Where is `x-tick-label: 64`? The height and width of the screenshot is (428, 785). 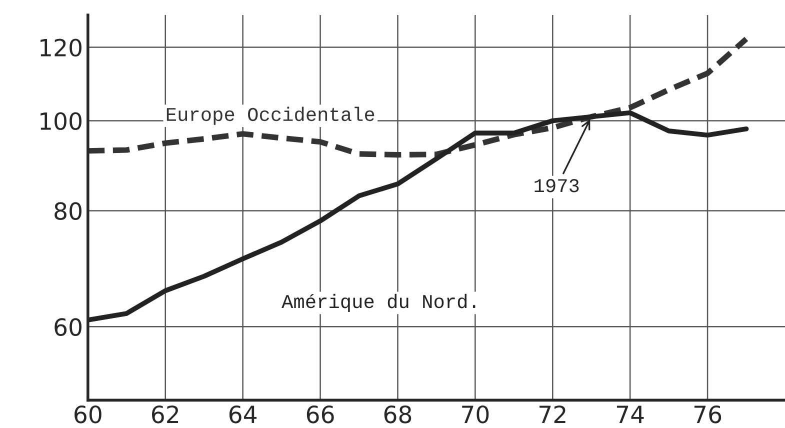 x-tick-label: 64 is located at coordinates (243, 414).